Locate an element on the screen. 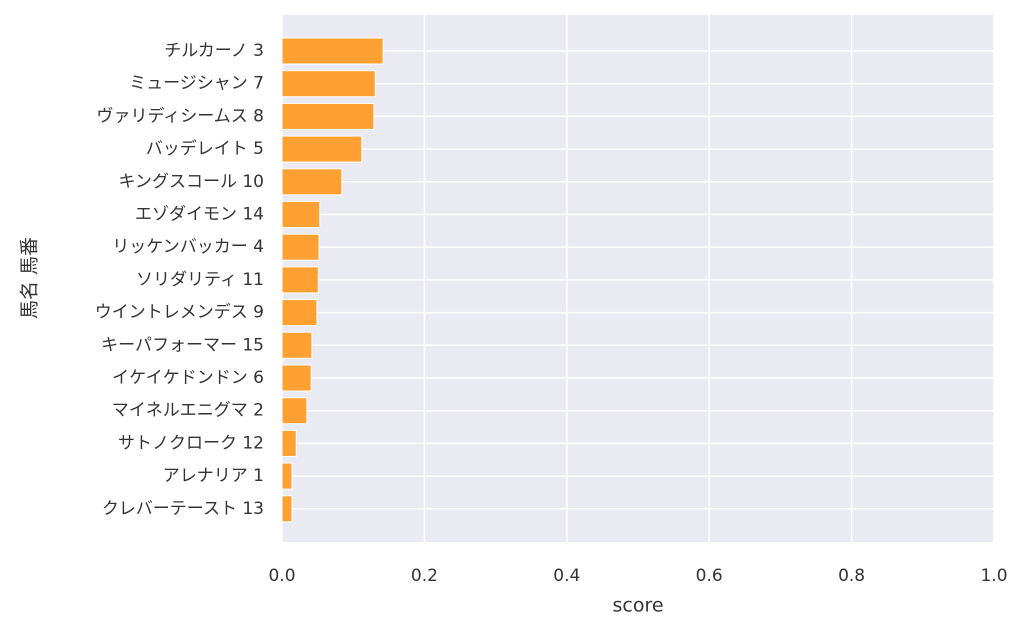  x-tick-label: 1.0 is located at coordinates (993, 576).